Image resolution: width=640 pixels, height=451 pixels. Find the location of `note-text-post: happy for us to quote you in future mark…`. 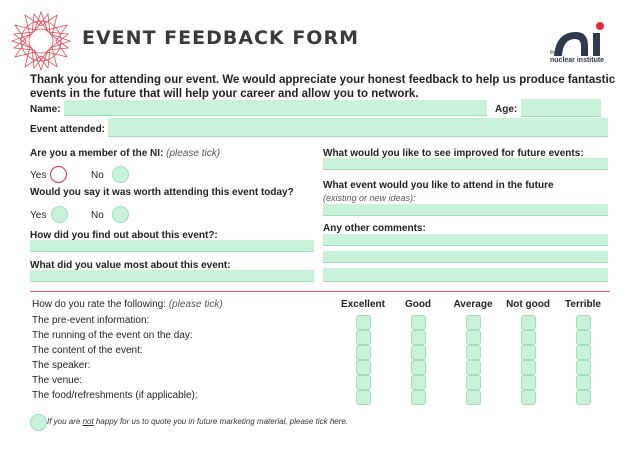

note-text-post: happy for us to quote you in future mark… is located at coordinates (221, 421).